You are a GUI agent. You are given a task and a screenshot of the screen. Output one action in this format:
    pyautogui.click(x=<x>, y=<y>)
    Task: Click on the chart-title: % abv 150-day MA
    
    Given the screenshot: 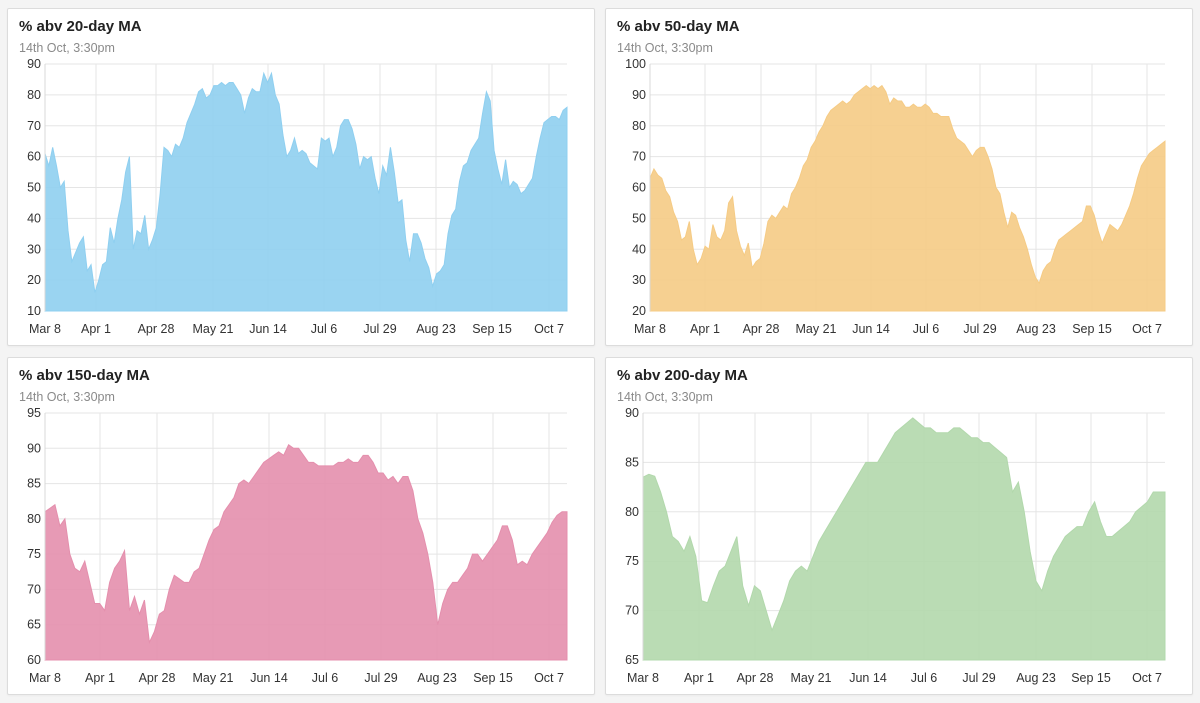 What is the action you would take?
    pyautogui.click(x=84, y=375)
    